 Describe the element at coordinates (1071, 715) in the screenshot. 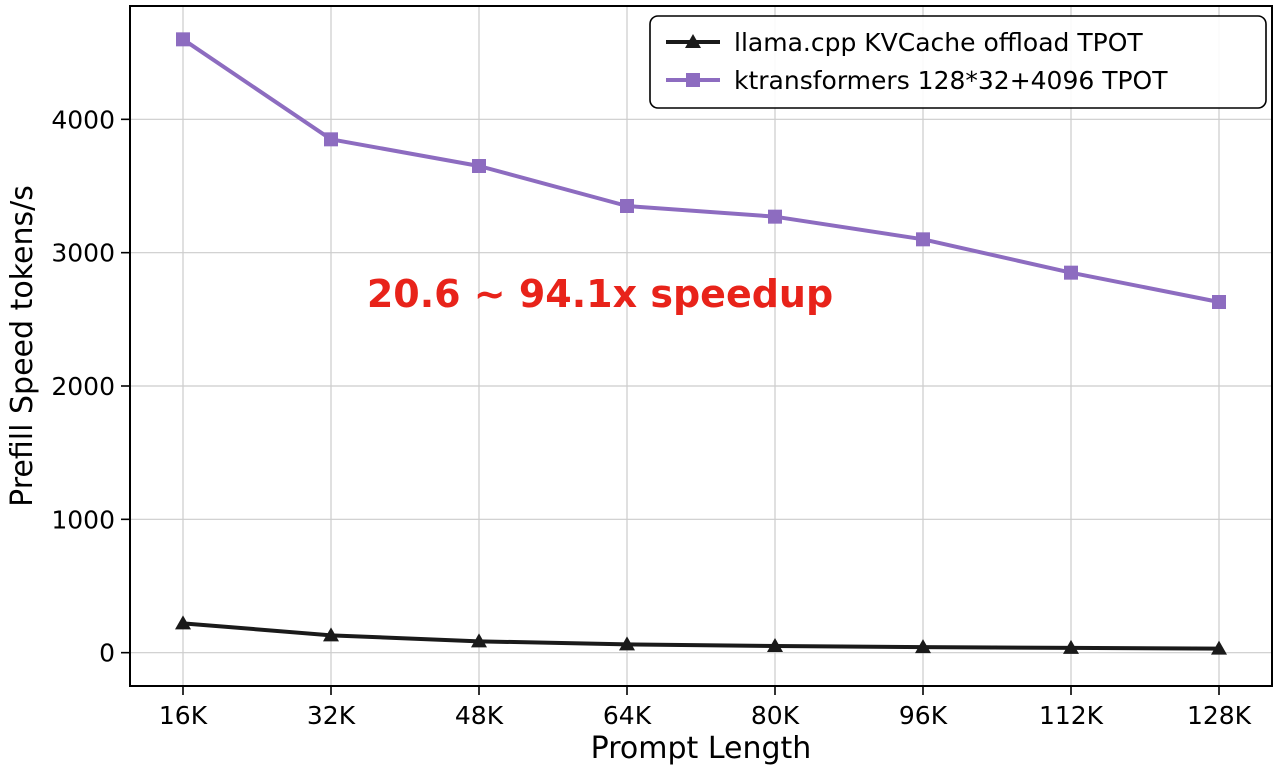

I see `x-tick-label: 112K` at that location.